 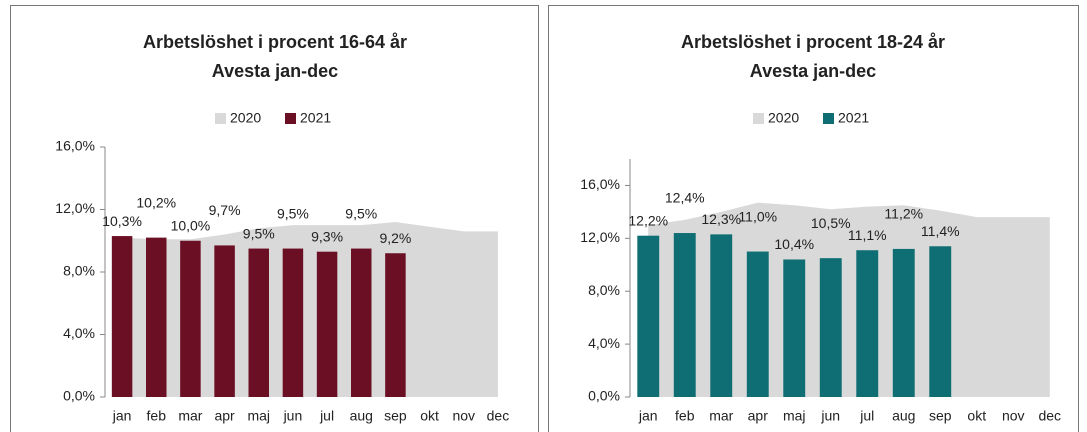 What do you see at coordinates (395, 238) in the screenshot?
I see `data-label: 9,2%` at bounding box center [395, 238].